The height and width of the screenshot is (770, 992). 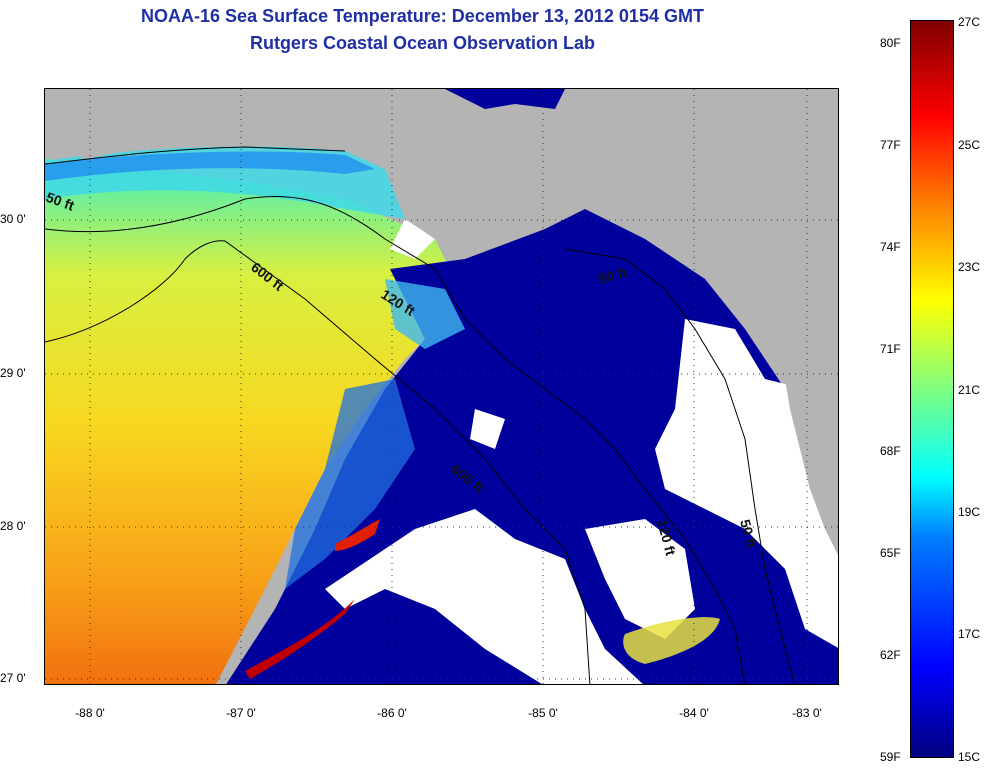 I want to click on colorbar-c-label: 17C, so click(x=969, y=634).